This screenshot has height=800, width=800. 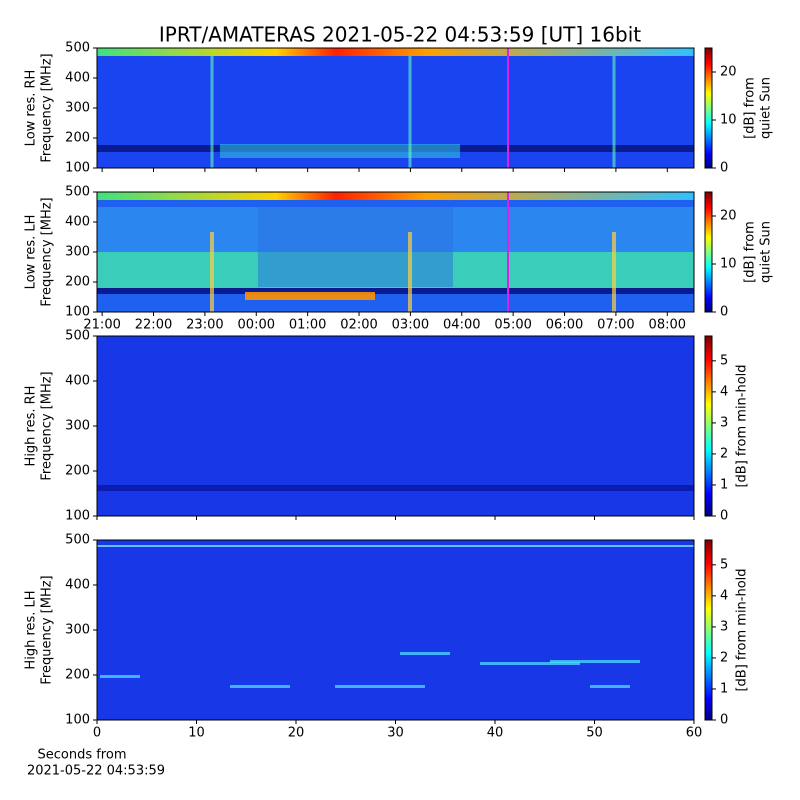 I want to click on y-axis-label: Low res. RH, so click(x=31, y=108).